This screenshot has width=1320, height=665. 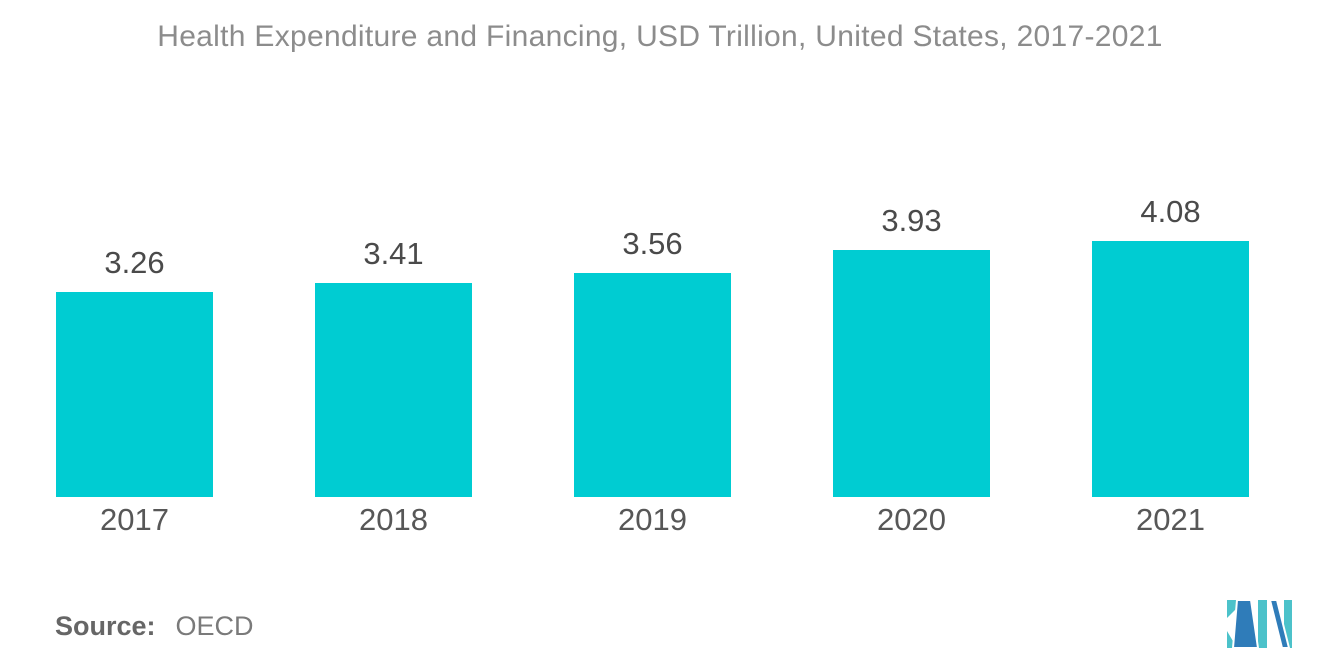 I want to click on bar-year-label: 2017, so click(x=134, y=519).